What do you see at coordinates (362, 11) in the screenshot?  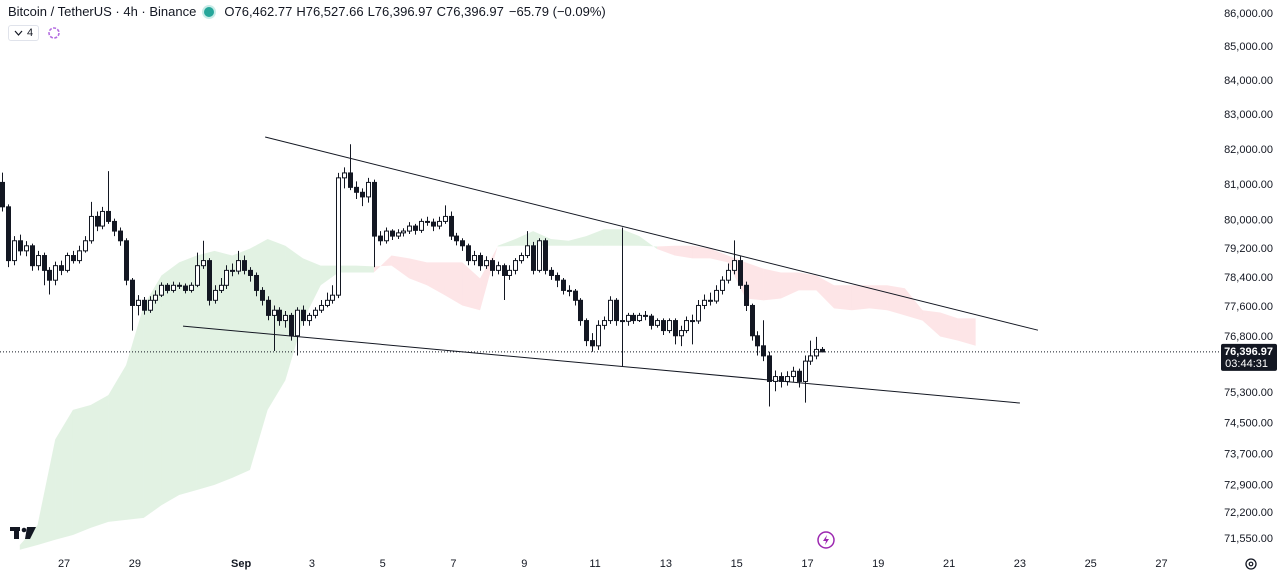 I see `ohlc-legend: O76,462.77 H76,527.66 L76,396.97 C76,396.97` at bounding box center [362, 11].